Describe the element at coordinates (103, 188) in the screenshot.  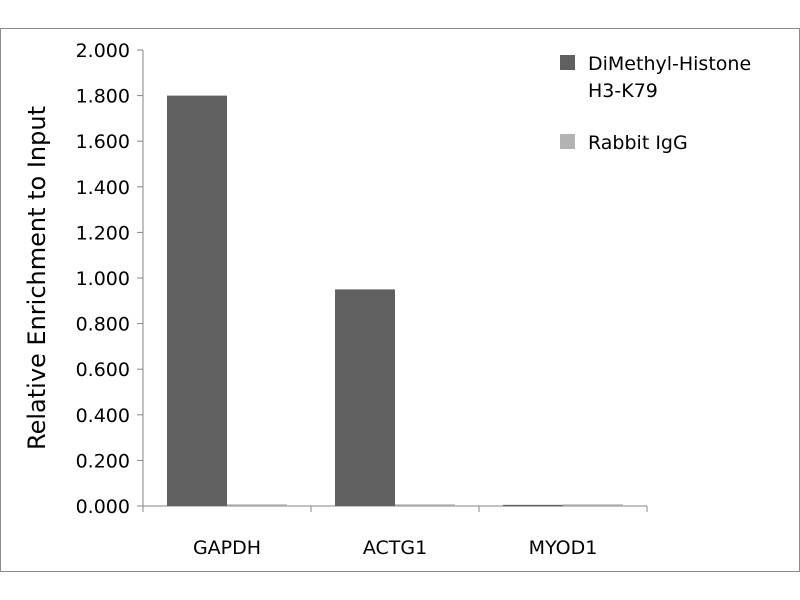
I see `y-tick-label: 1.400` at that location.